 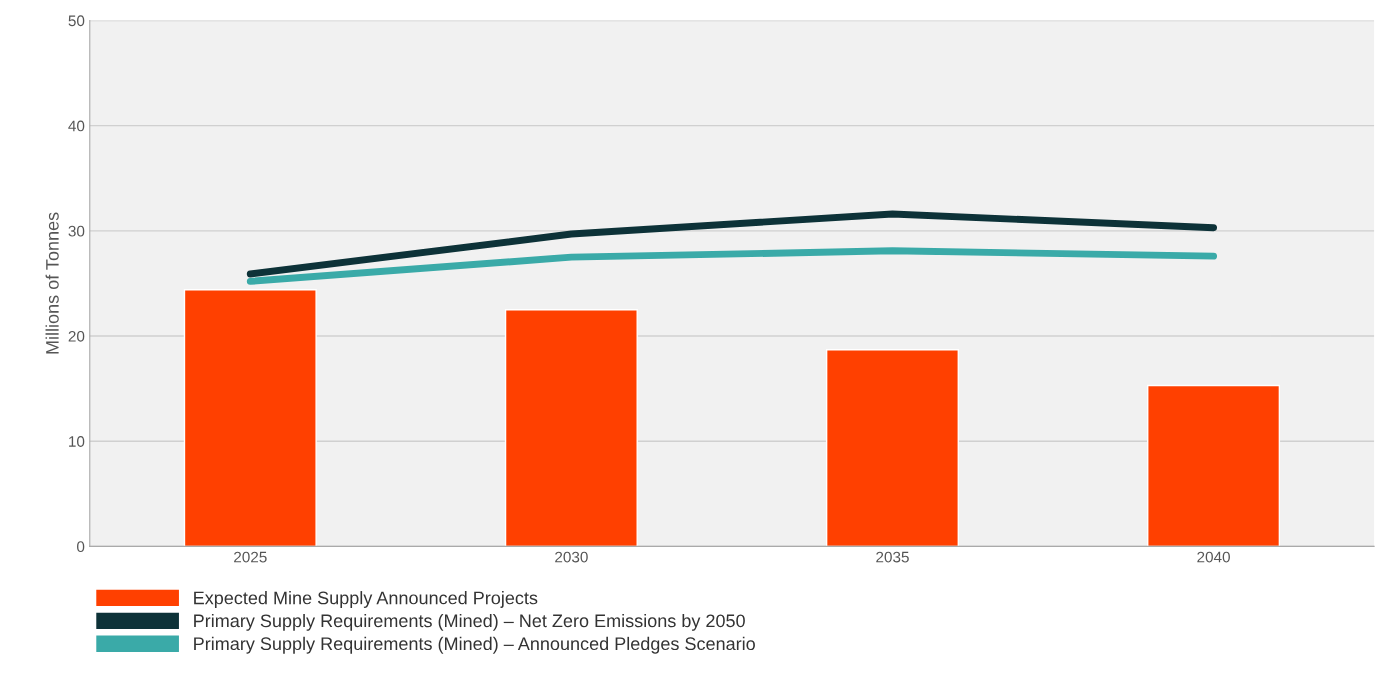 What do you see at coordinates (81, 547) in the screenshot?
I see `y-tick-label: 0` at bounding box center [81, 547].